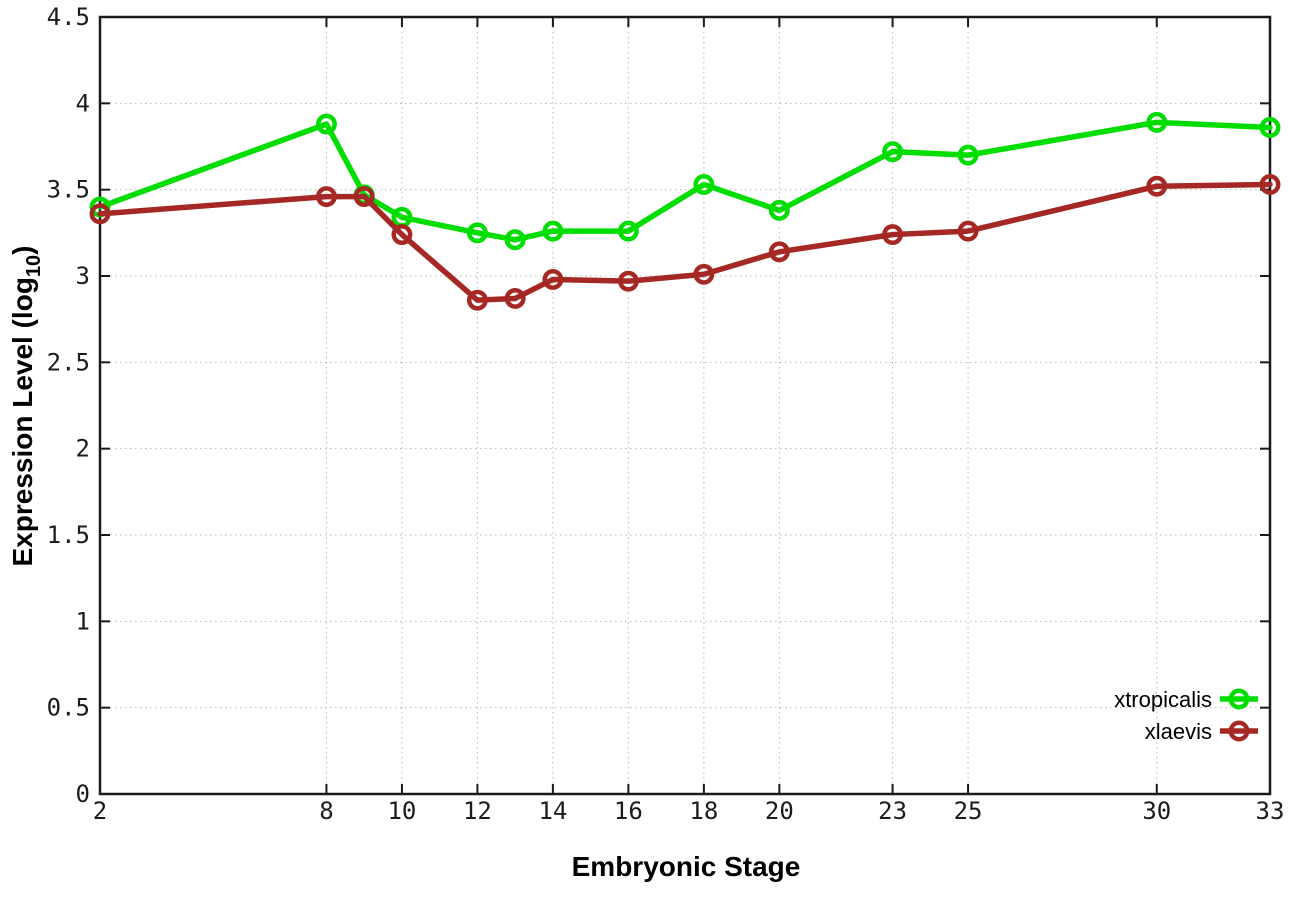 Image resolution: width=1296 pixels, height=907 pixels. What do you see at coordinates (1239, 731) in the screenshot?
I see `legend-sample-marker-xlaevis` at bounding box center [1239, 731].